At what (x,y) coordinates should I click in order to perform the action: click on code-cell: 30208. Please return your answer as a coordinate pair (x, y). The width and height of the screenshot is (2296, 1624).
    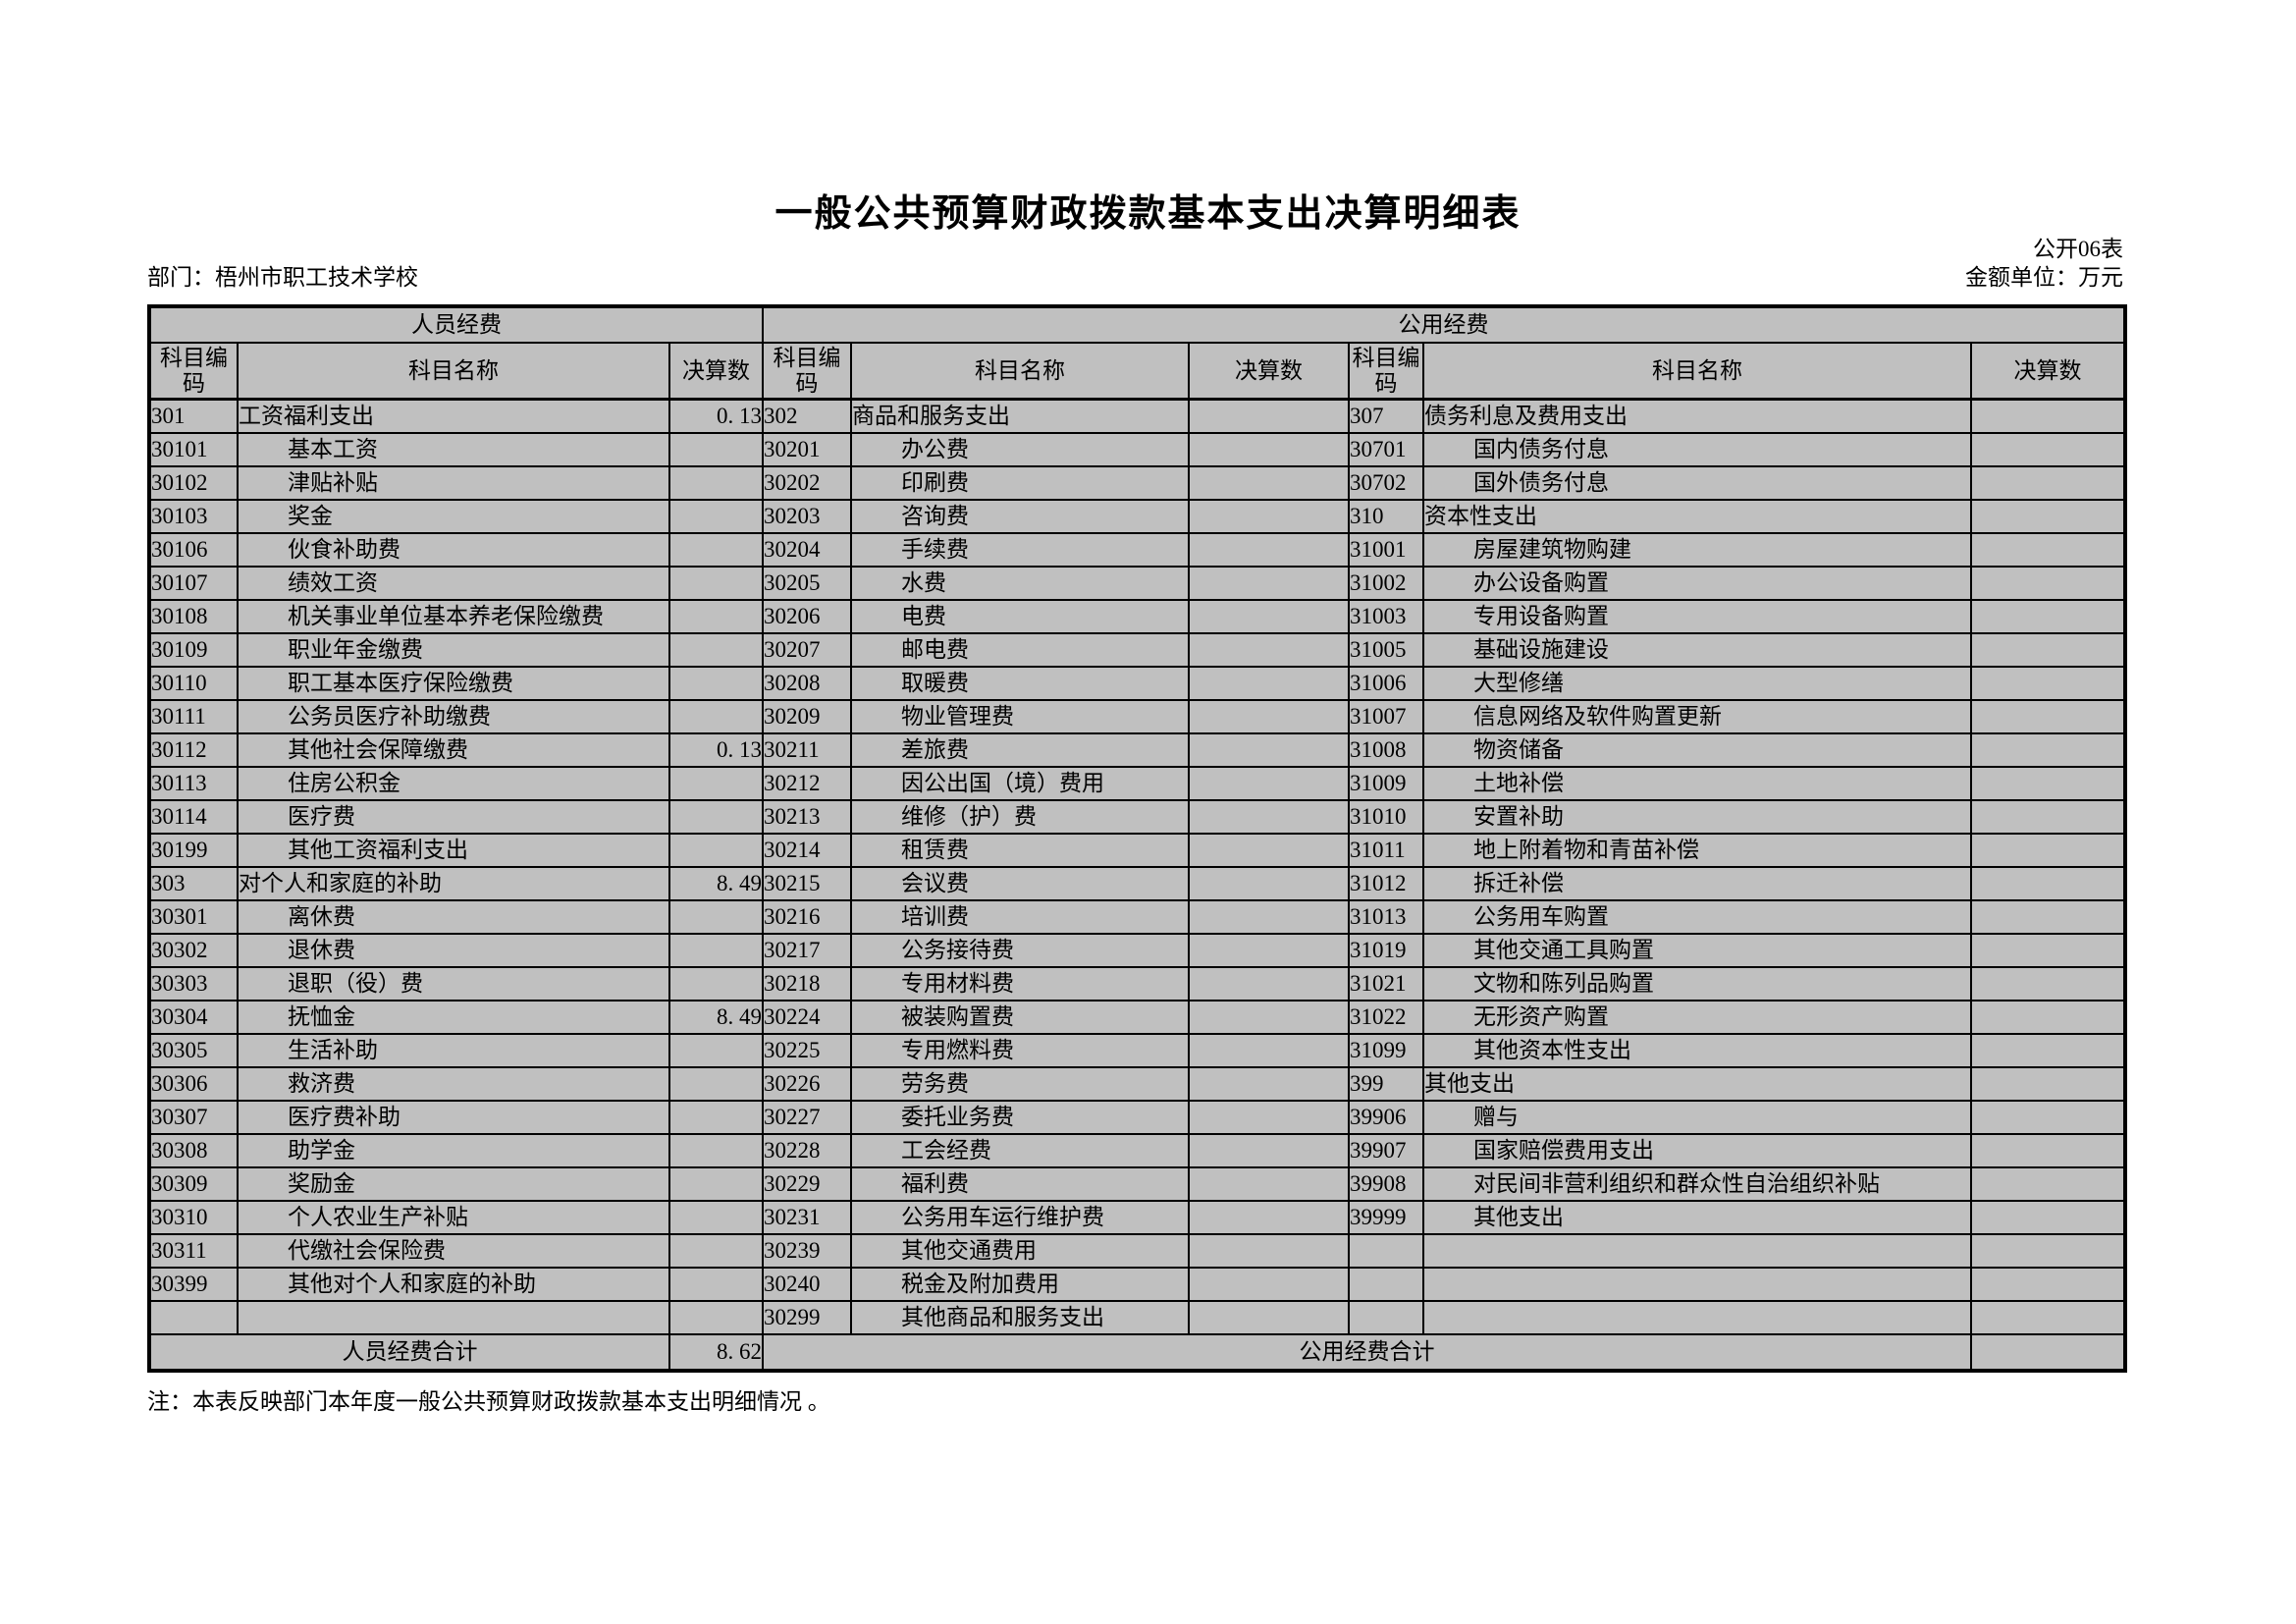
    Looking at the image, I should click on (807, 683).